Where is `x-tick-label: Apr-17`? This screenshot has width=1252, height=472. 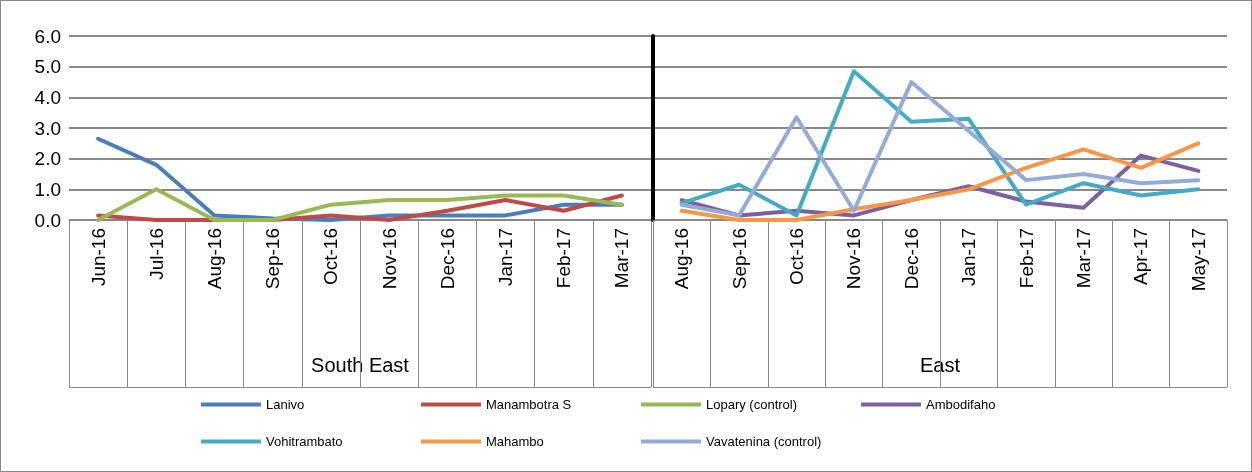
x-tick-label: Apr-17 is located at coordinates (1141, 257).